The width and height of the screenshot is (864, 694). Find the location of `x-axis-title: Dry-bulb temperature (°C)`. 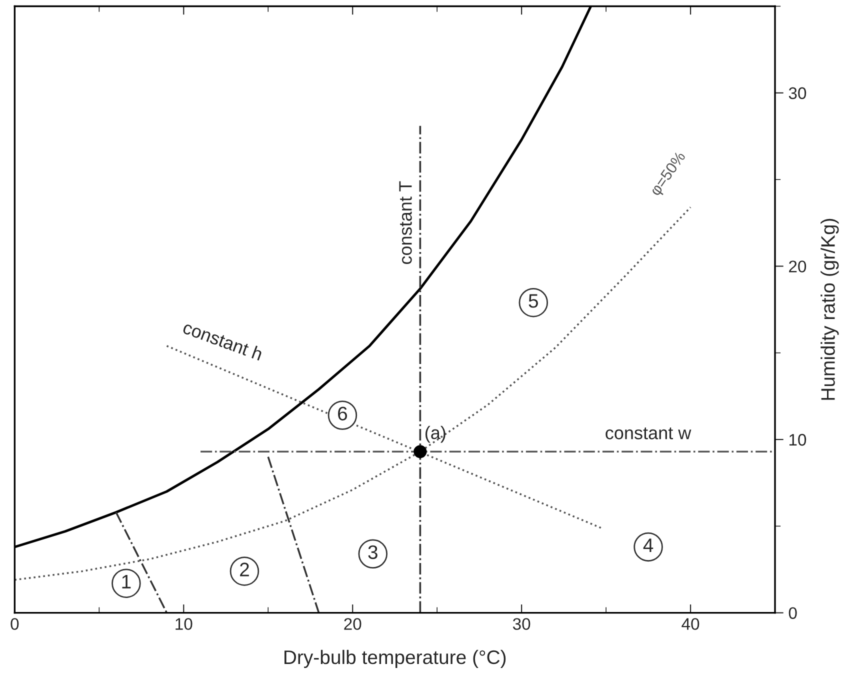

x-axis-title: Dry-bulb temperature (°C) is located at coordinates (395, 659).